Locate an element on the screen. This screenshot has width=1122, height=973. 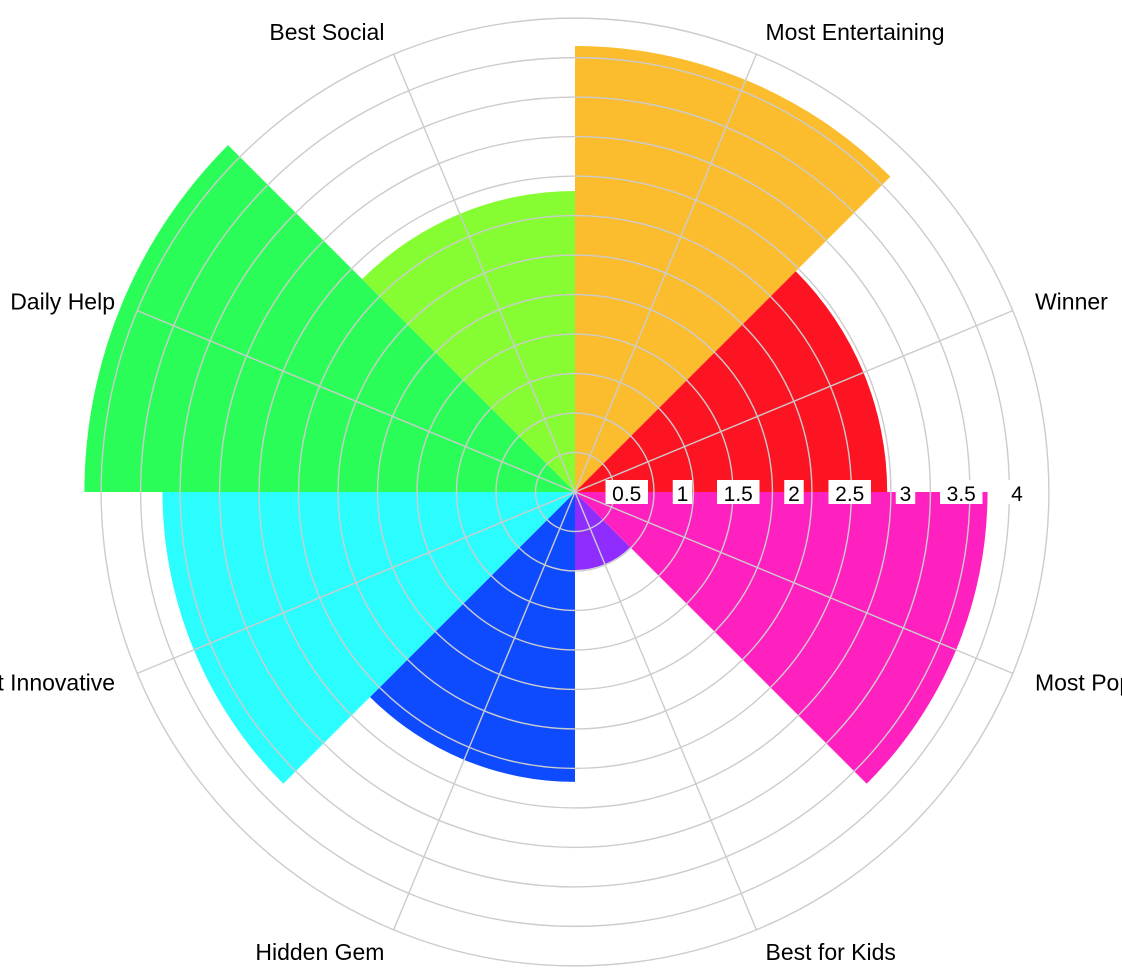
radial-tick-label: 2.5 is located at coordinates (849, 494).